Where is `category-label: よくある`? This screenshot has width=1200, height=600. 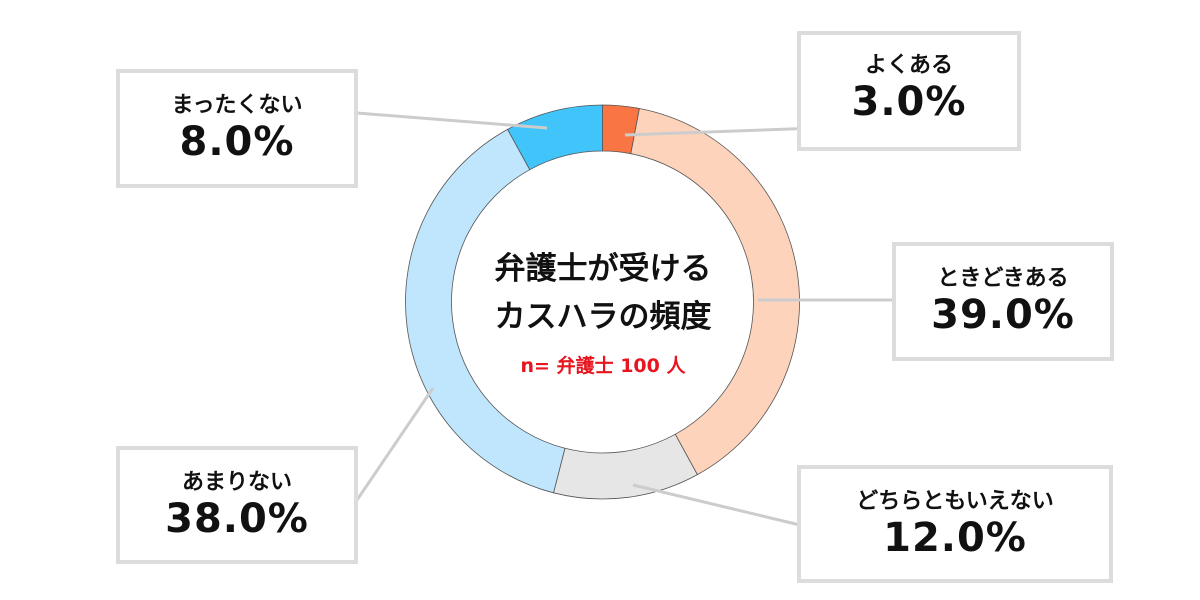
category-label: よくある is located at coordinates (908, 65).